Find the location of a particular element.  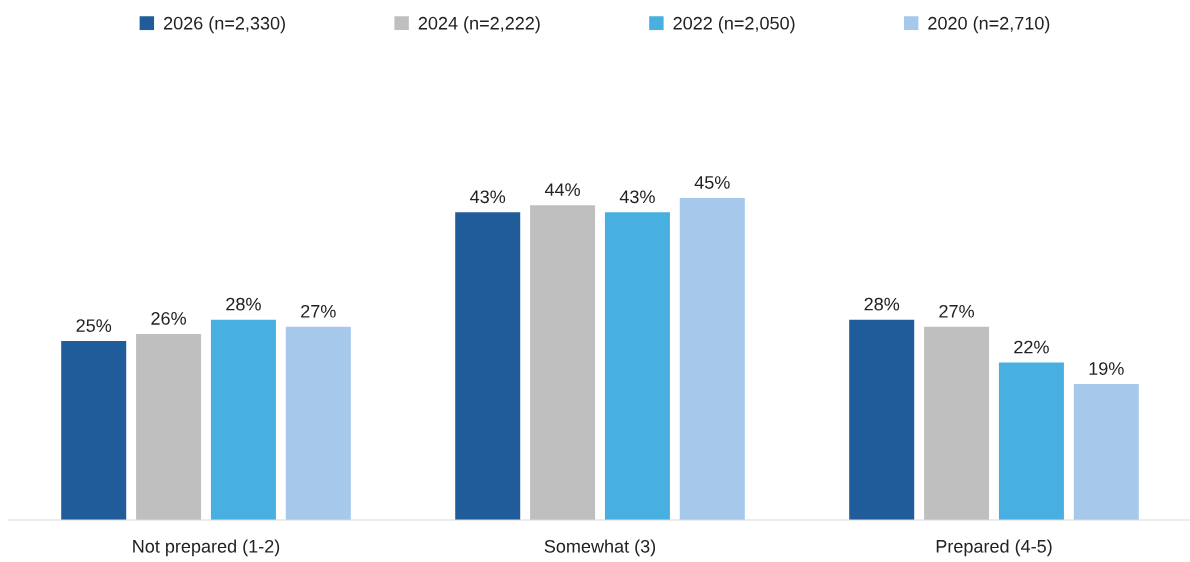

legend-label: 2026 (n=2,330) is located at coordinates (224, 25).